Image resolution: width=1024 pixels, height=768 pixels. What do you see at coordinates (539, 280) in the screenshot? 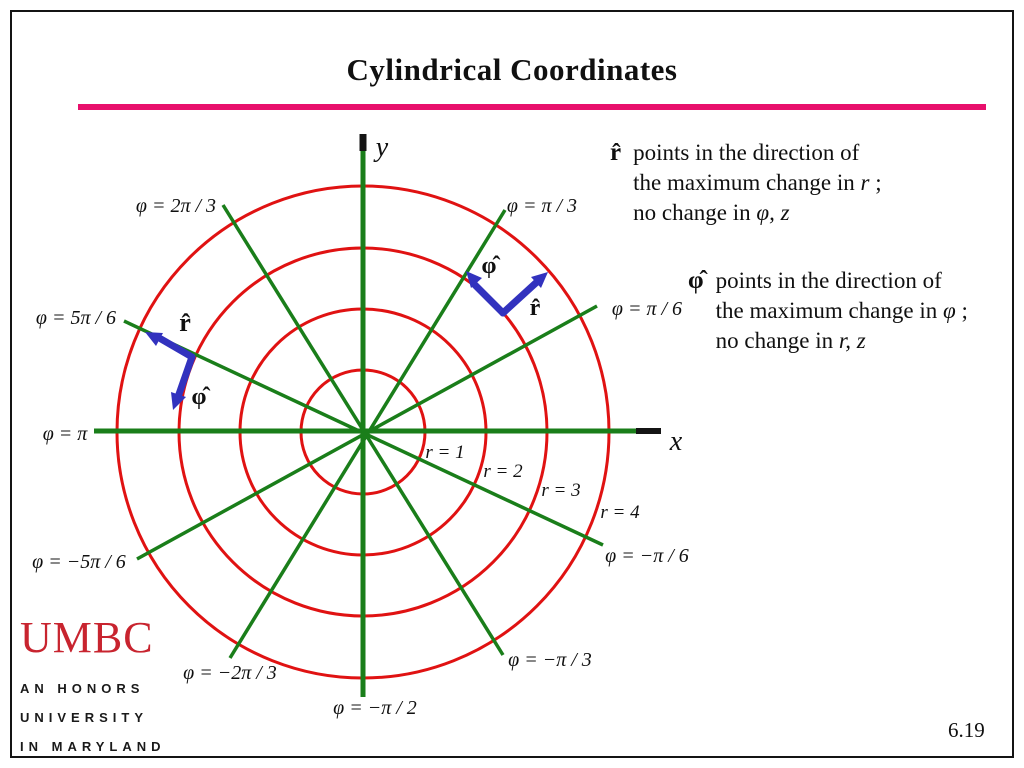
I see `r-hat-arrowhead-right` at bounding box center [539, 280].